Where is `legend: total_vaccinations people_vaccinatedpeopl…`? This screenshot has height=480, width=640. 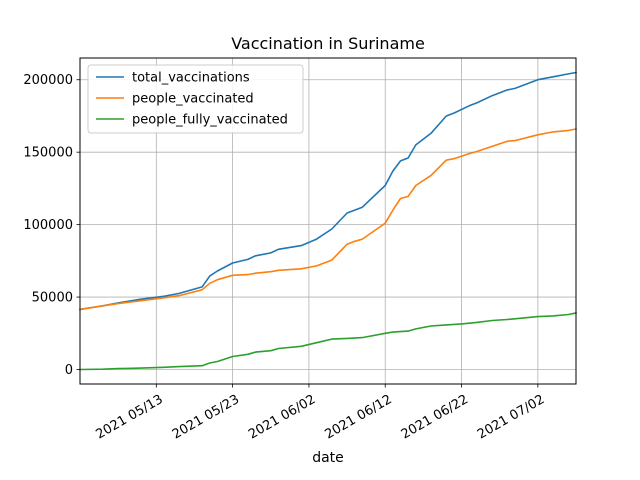
legend: total_vaccinations people_vaccinatedpeopl… is located at coordinates (195, 99).